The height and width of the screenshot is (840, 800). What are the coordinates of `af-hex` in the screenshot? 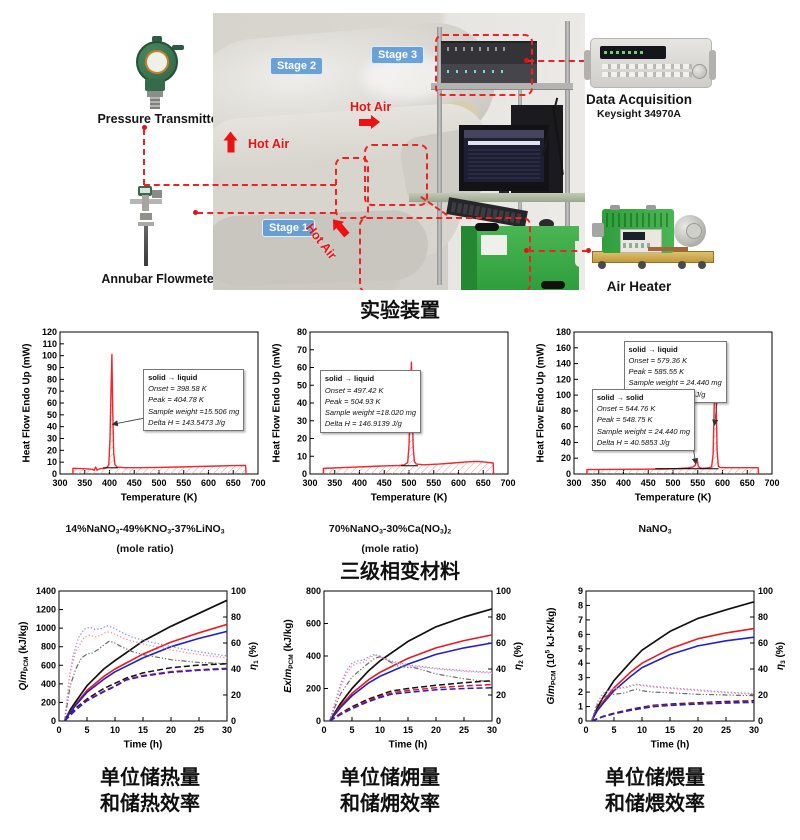 It's located at (146, 216).